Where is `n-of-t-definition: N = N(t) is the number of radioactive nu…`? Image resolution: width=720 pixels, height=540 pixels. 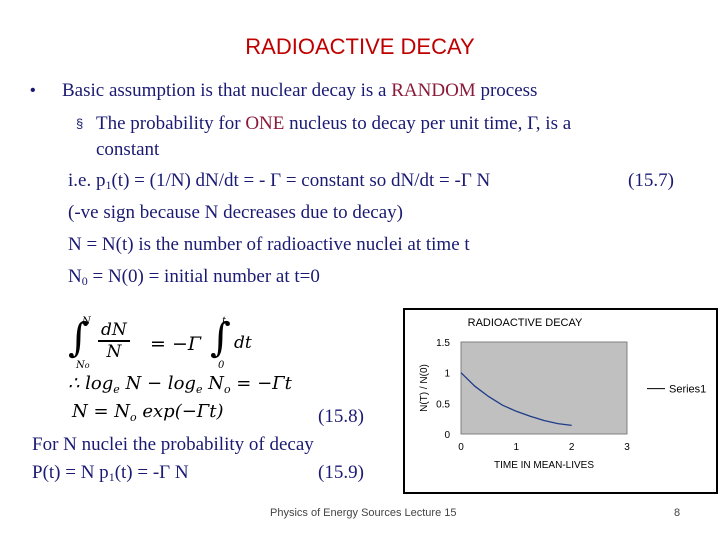 n-of-t-definition: N = N(t) is the number of radioactive nu… is located at coordinates (269, 244).